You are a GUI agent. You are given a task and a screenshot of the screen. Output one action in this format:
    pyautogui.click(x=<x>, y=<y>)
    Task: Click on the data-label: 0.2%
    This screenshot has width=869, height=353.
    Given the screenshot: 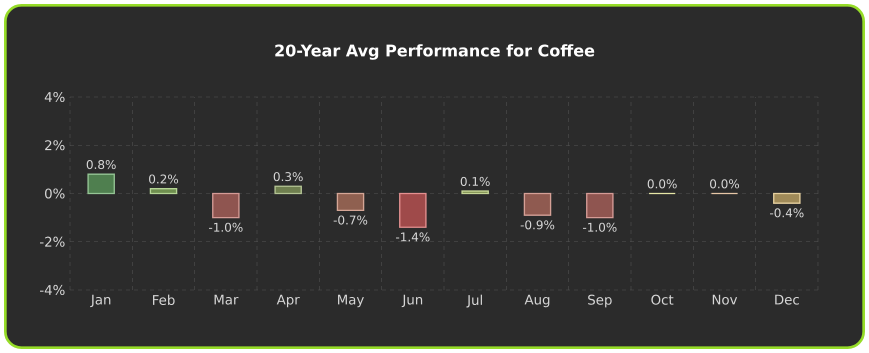 What is the action you would take?
    pyautogui.click(x=163, y=179)
    